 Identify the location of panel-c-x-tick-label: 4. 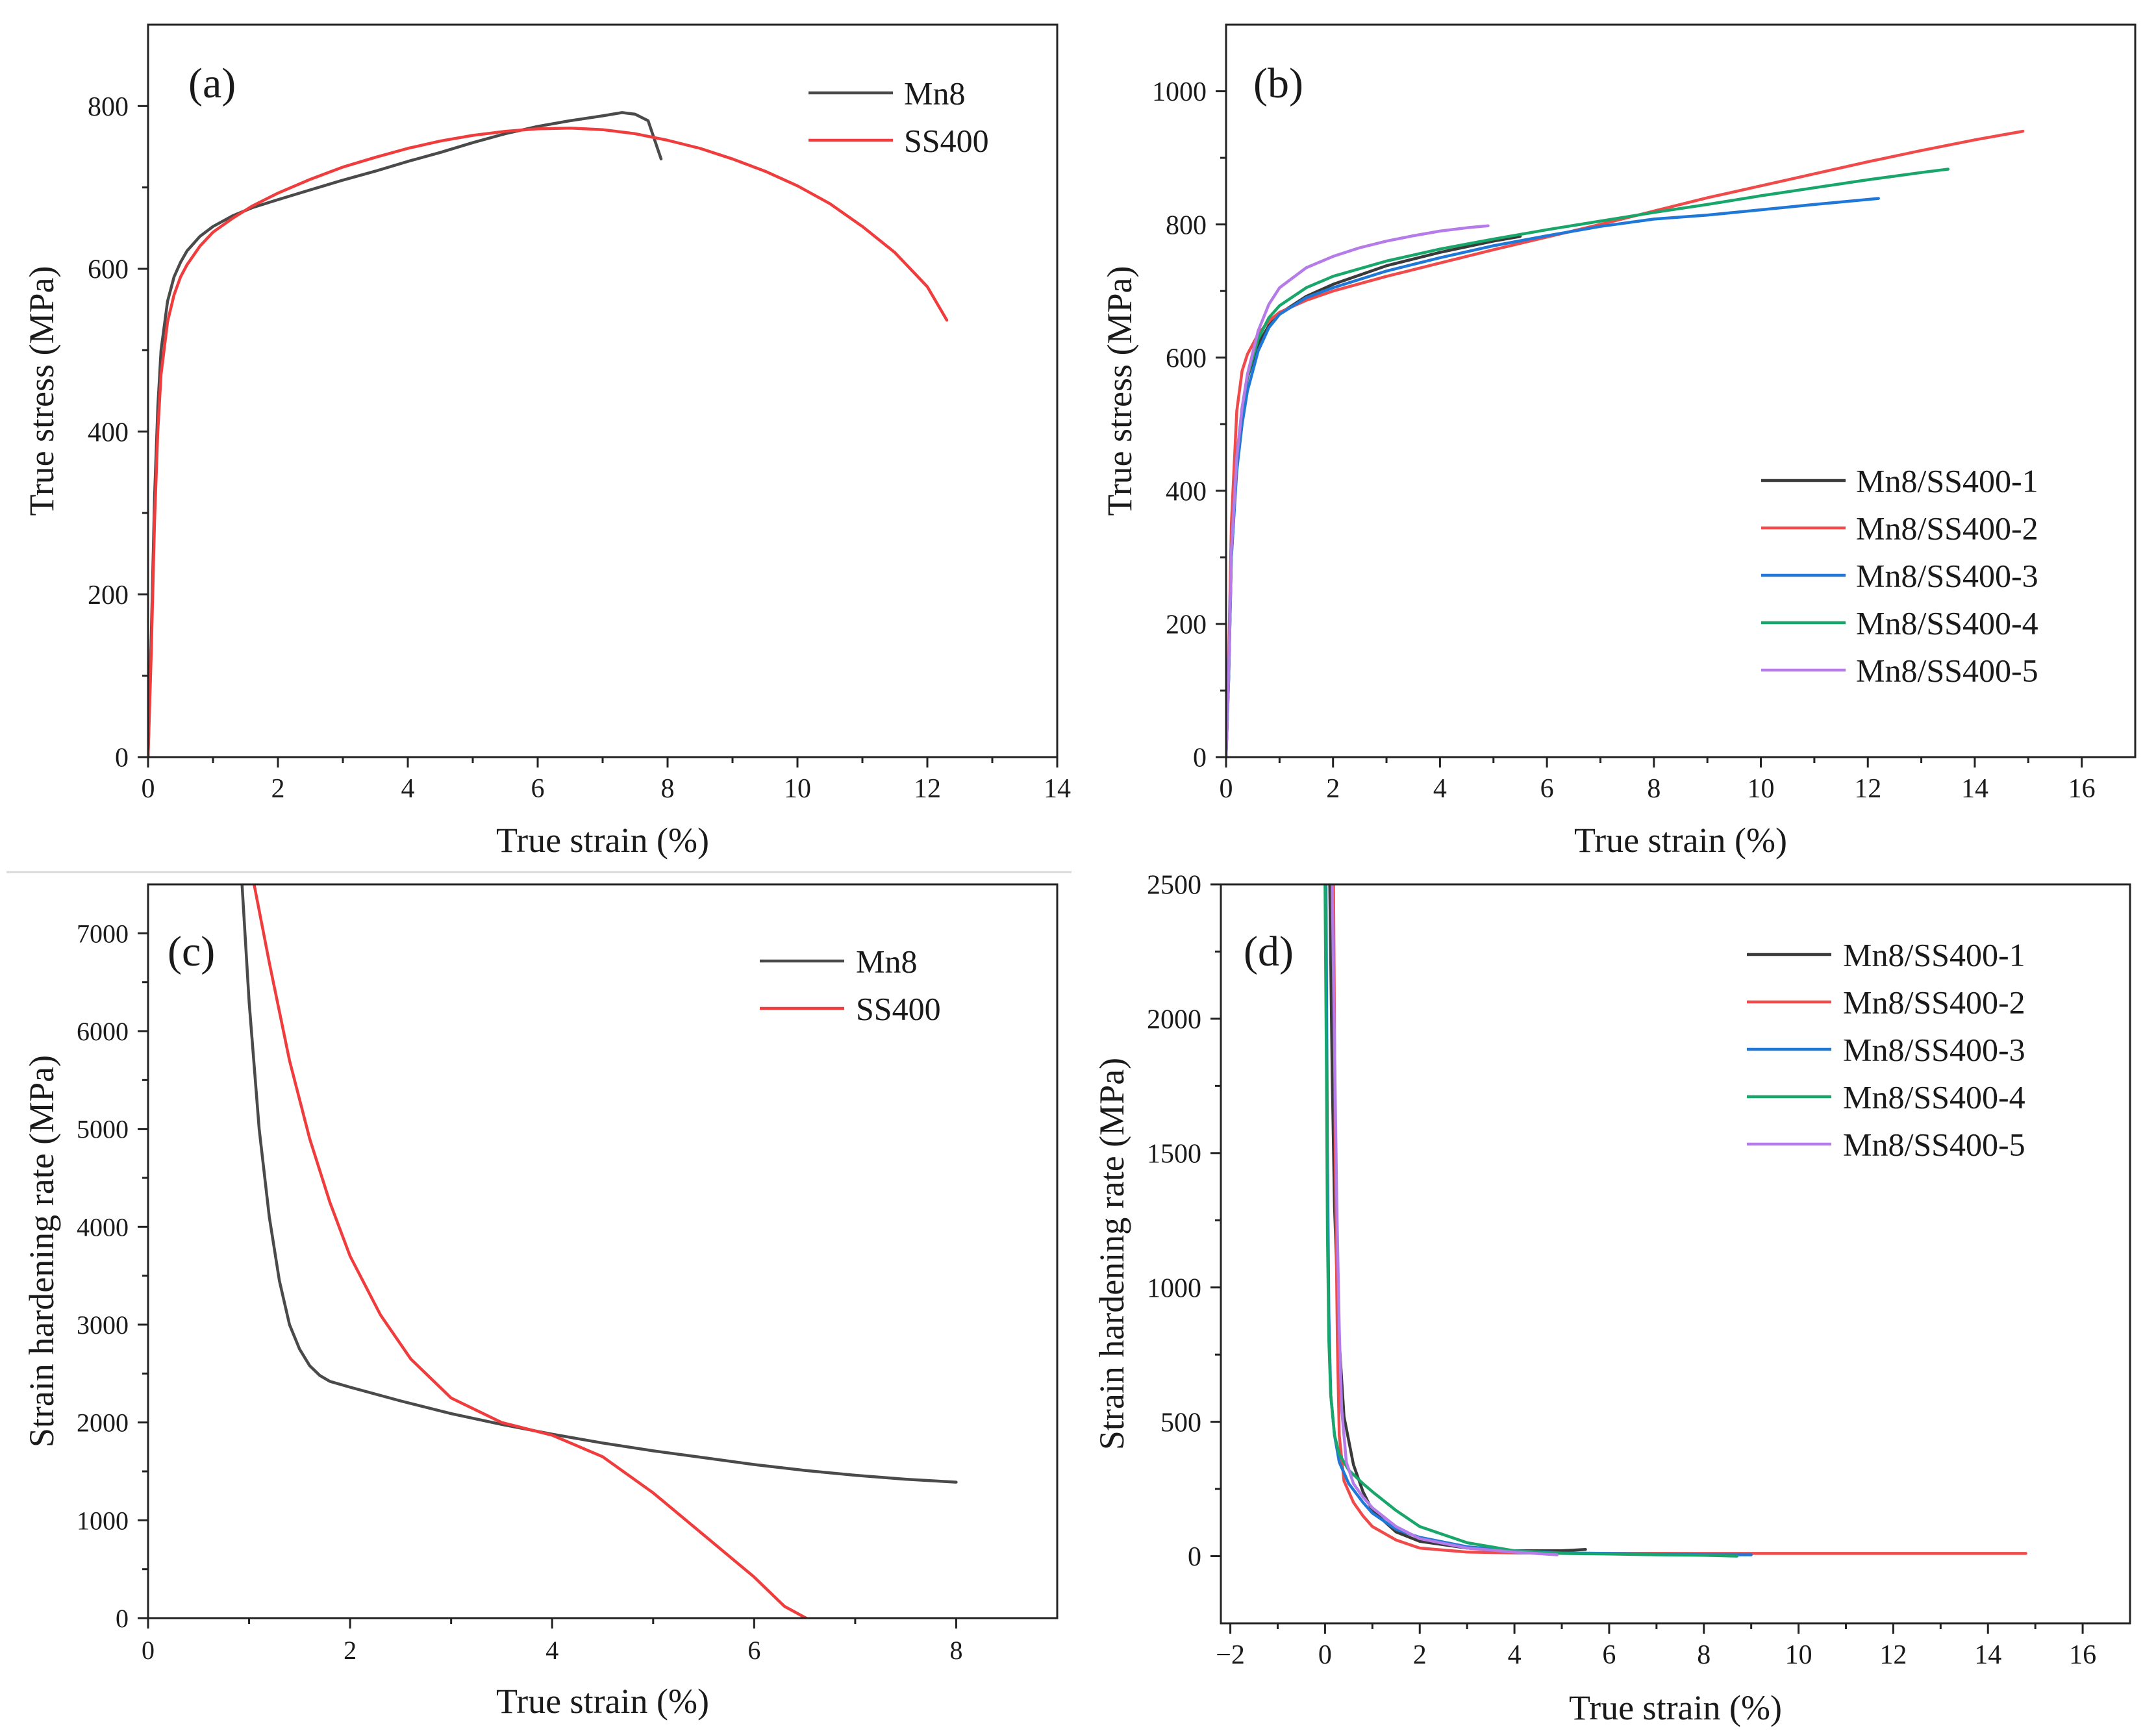
(551, 1650).